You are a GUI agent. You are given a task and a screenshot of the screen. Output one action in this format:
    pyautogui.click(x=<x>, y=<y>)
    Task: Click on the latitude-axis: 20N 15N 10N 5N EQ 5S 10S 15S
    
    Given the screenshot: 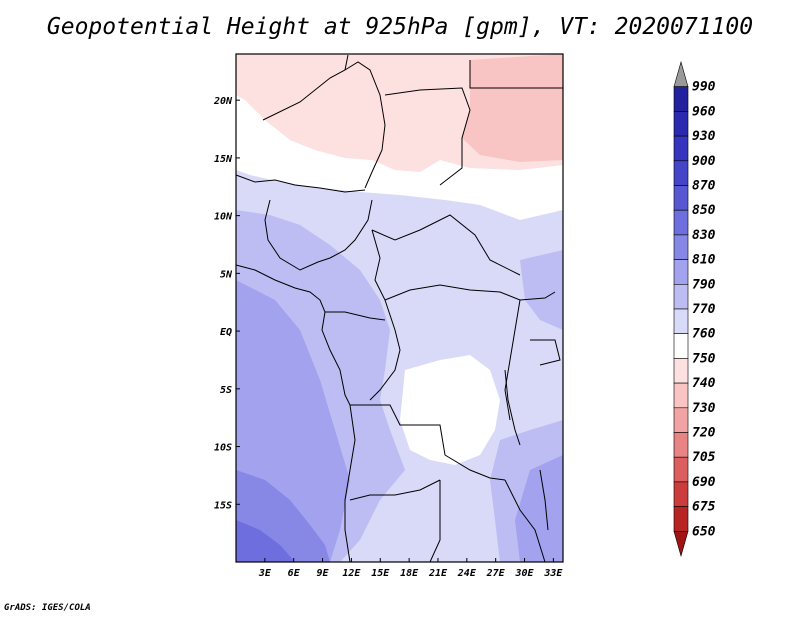 What is the action you would take?
    pyautogui.click(x=226, y=303)
    